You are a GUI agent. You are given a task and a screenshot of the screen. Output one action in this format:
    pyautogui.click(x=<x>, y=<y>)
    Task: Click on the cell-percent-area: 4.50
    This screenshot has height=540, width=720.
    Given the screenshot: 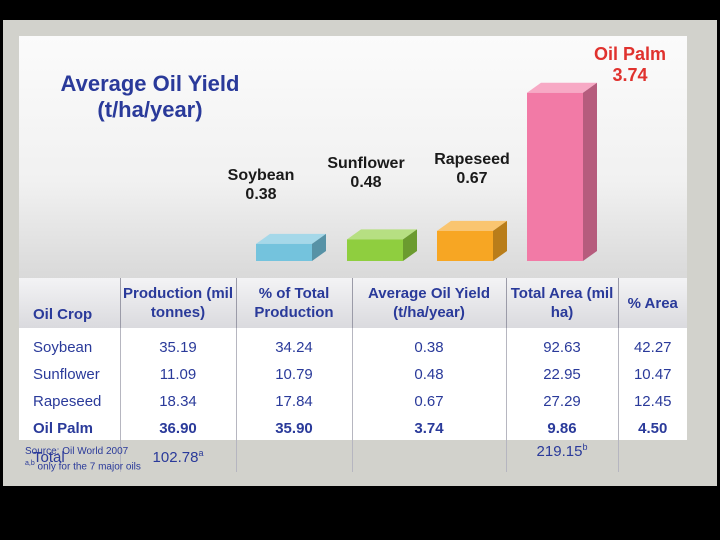 What is the action you would take?
    pyautogui.click(x=653, y=428)
    